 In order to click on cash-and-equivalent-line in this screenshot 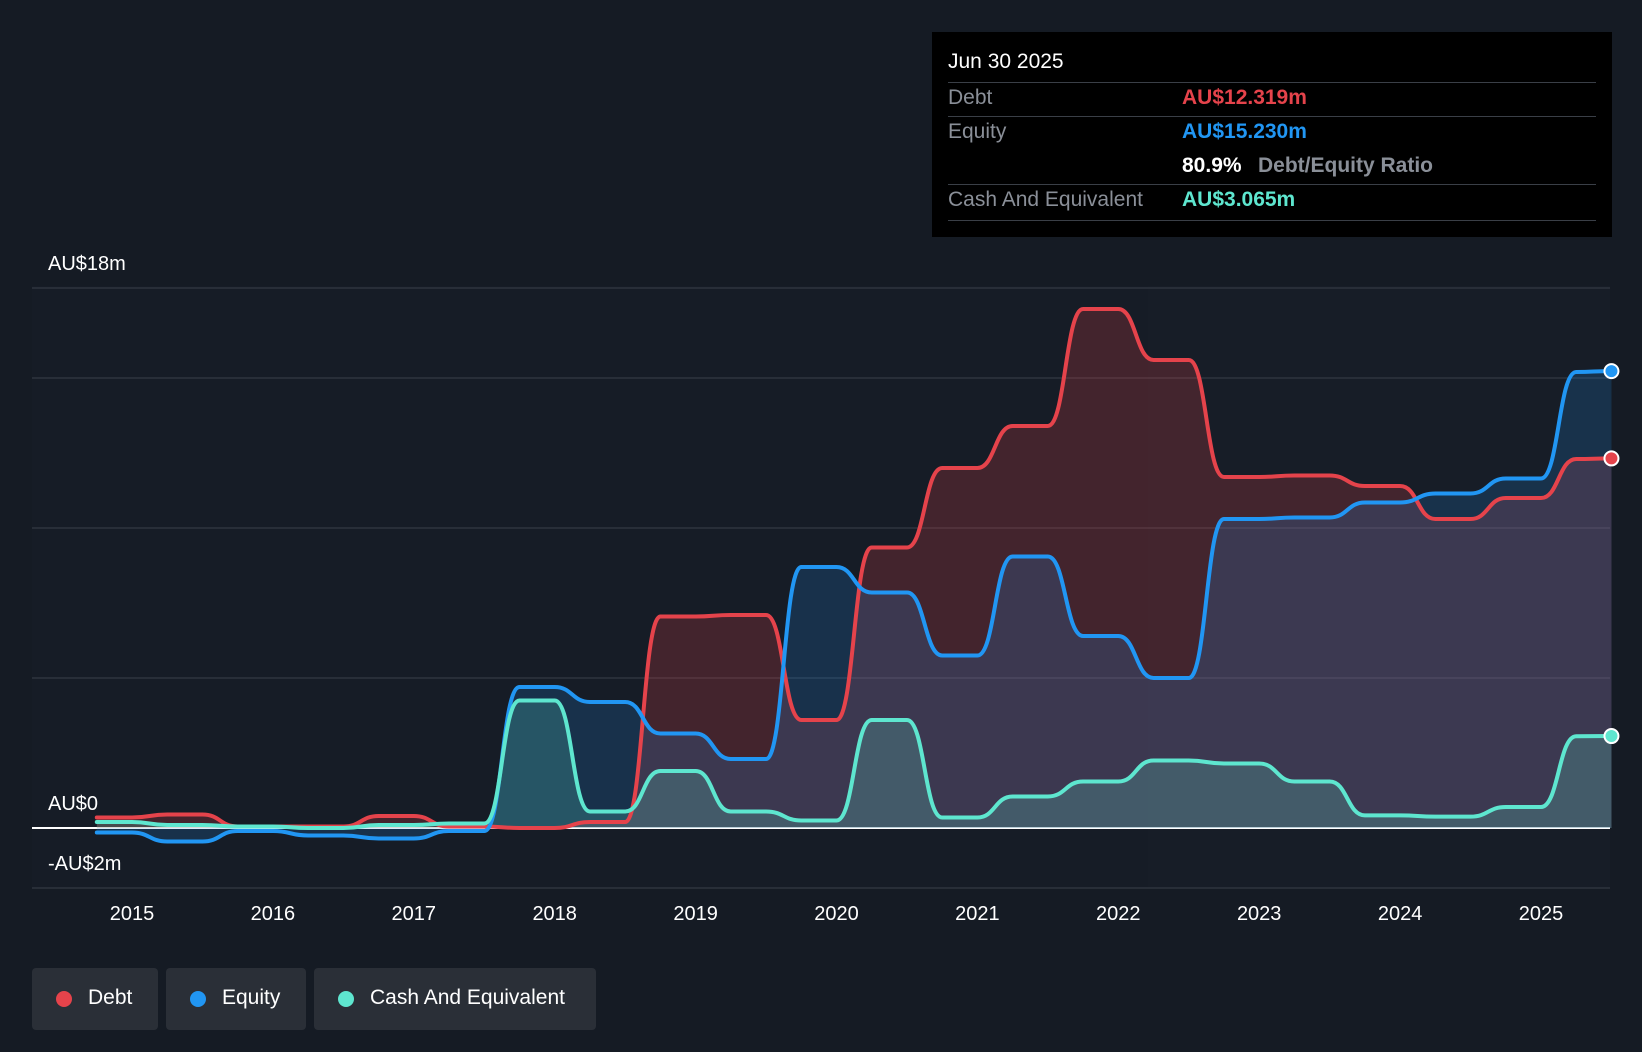, I will do `click(854, 764)`.